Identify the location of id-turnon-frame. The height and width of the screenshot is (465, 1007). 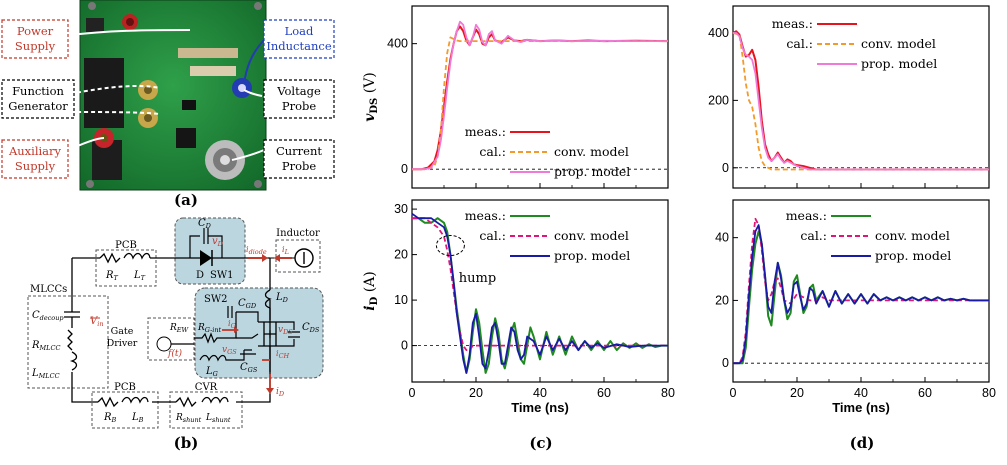
(861, 291).